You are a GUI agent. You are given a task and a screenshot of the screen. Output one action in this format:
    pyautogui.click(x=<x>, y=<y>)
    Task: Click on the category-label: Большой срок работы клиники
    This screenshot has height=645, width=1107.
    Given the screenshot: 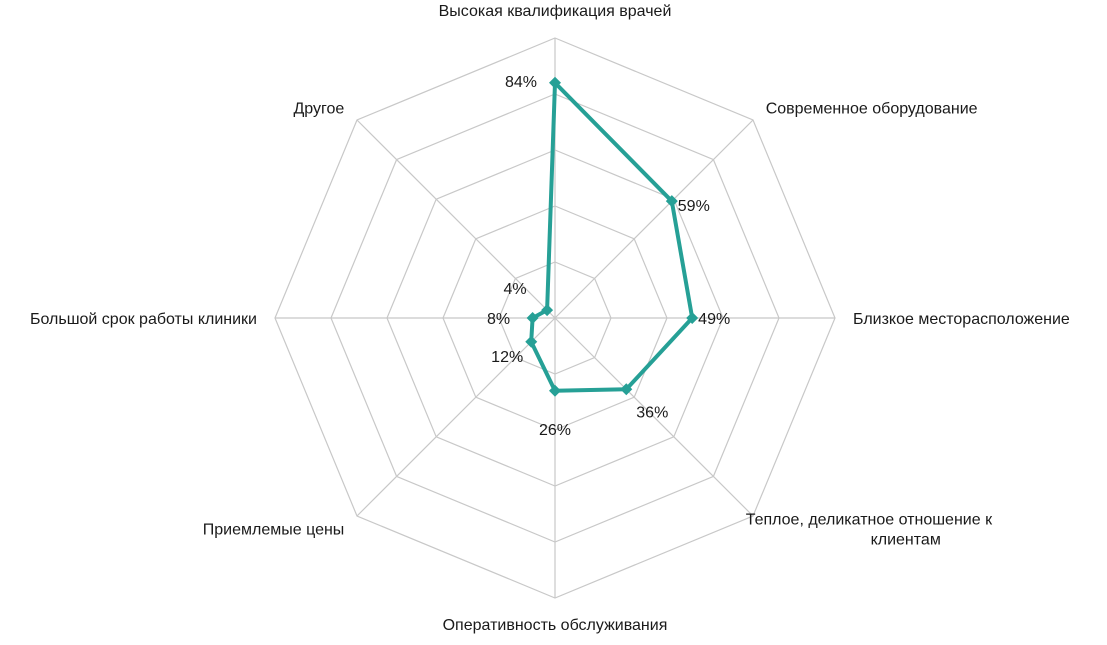 What is the action you would take?
    pyautogui.click(x=143, y=319)
    